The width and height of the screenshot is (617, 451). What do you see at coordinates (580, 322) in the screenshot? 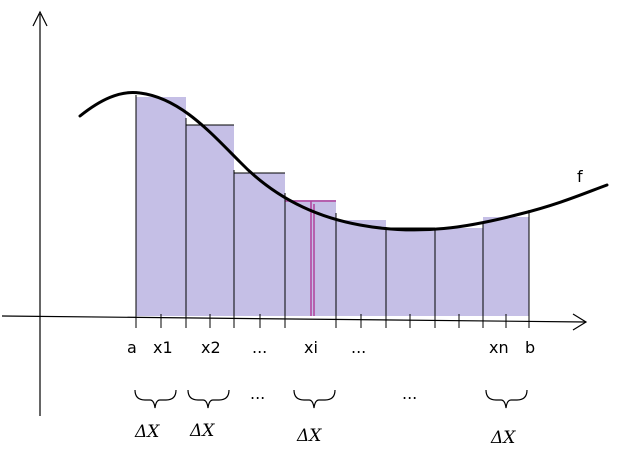
I see `x-axis-arrowhead` at bounding box center [580, 322].